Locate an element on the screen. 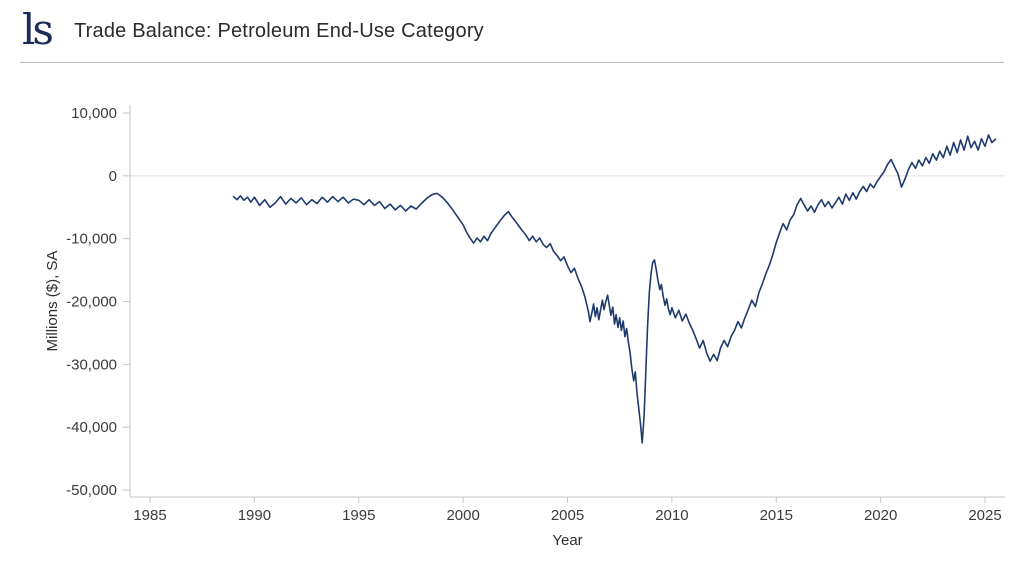 Image resolution: width=1024 pixels, height=576 pixels. header-divider is located at coordinates (512, 62).